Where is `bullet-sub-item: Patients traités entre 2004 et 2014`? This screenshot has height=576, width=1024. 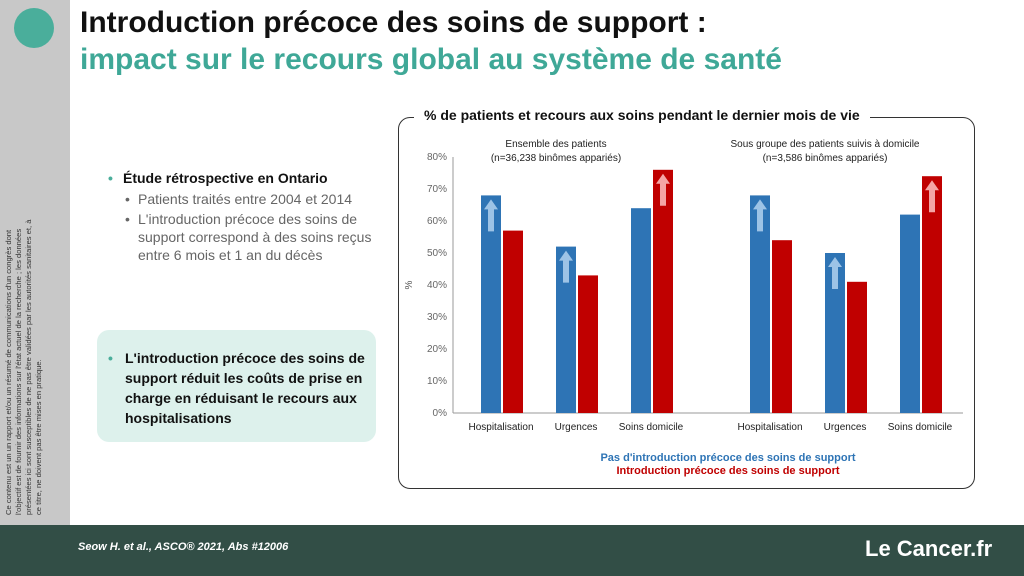 bullet-sub-item: Patients traités entre 2004 et 2014 is located at coordinates (251, 199).